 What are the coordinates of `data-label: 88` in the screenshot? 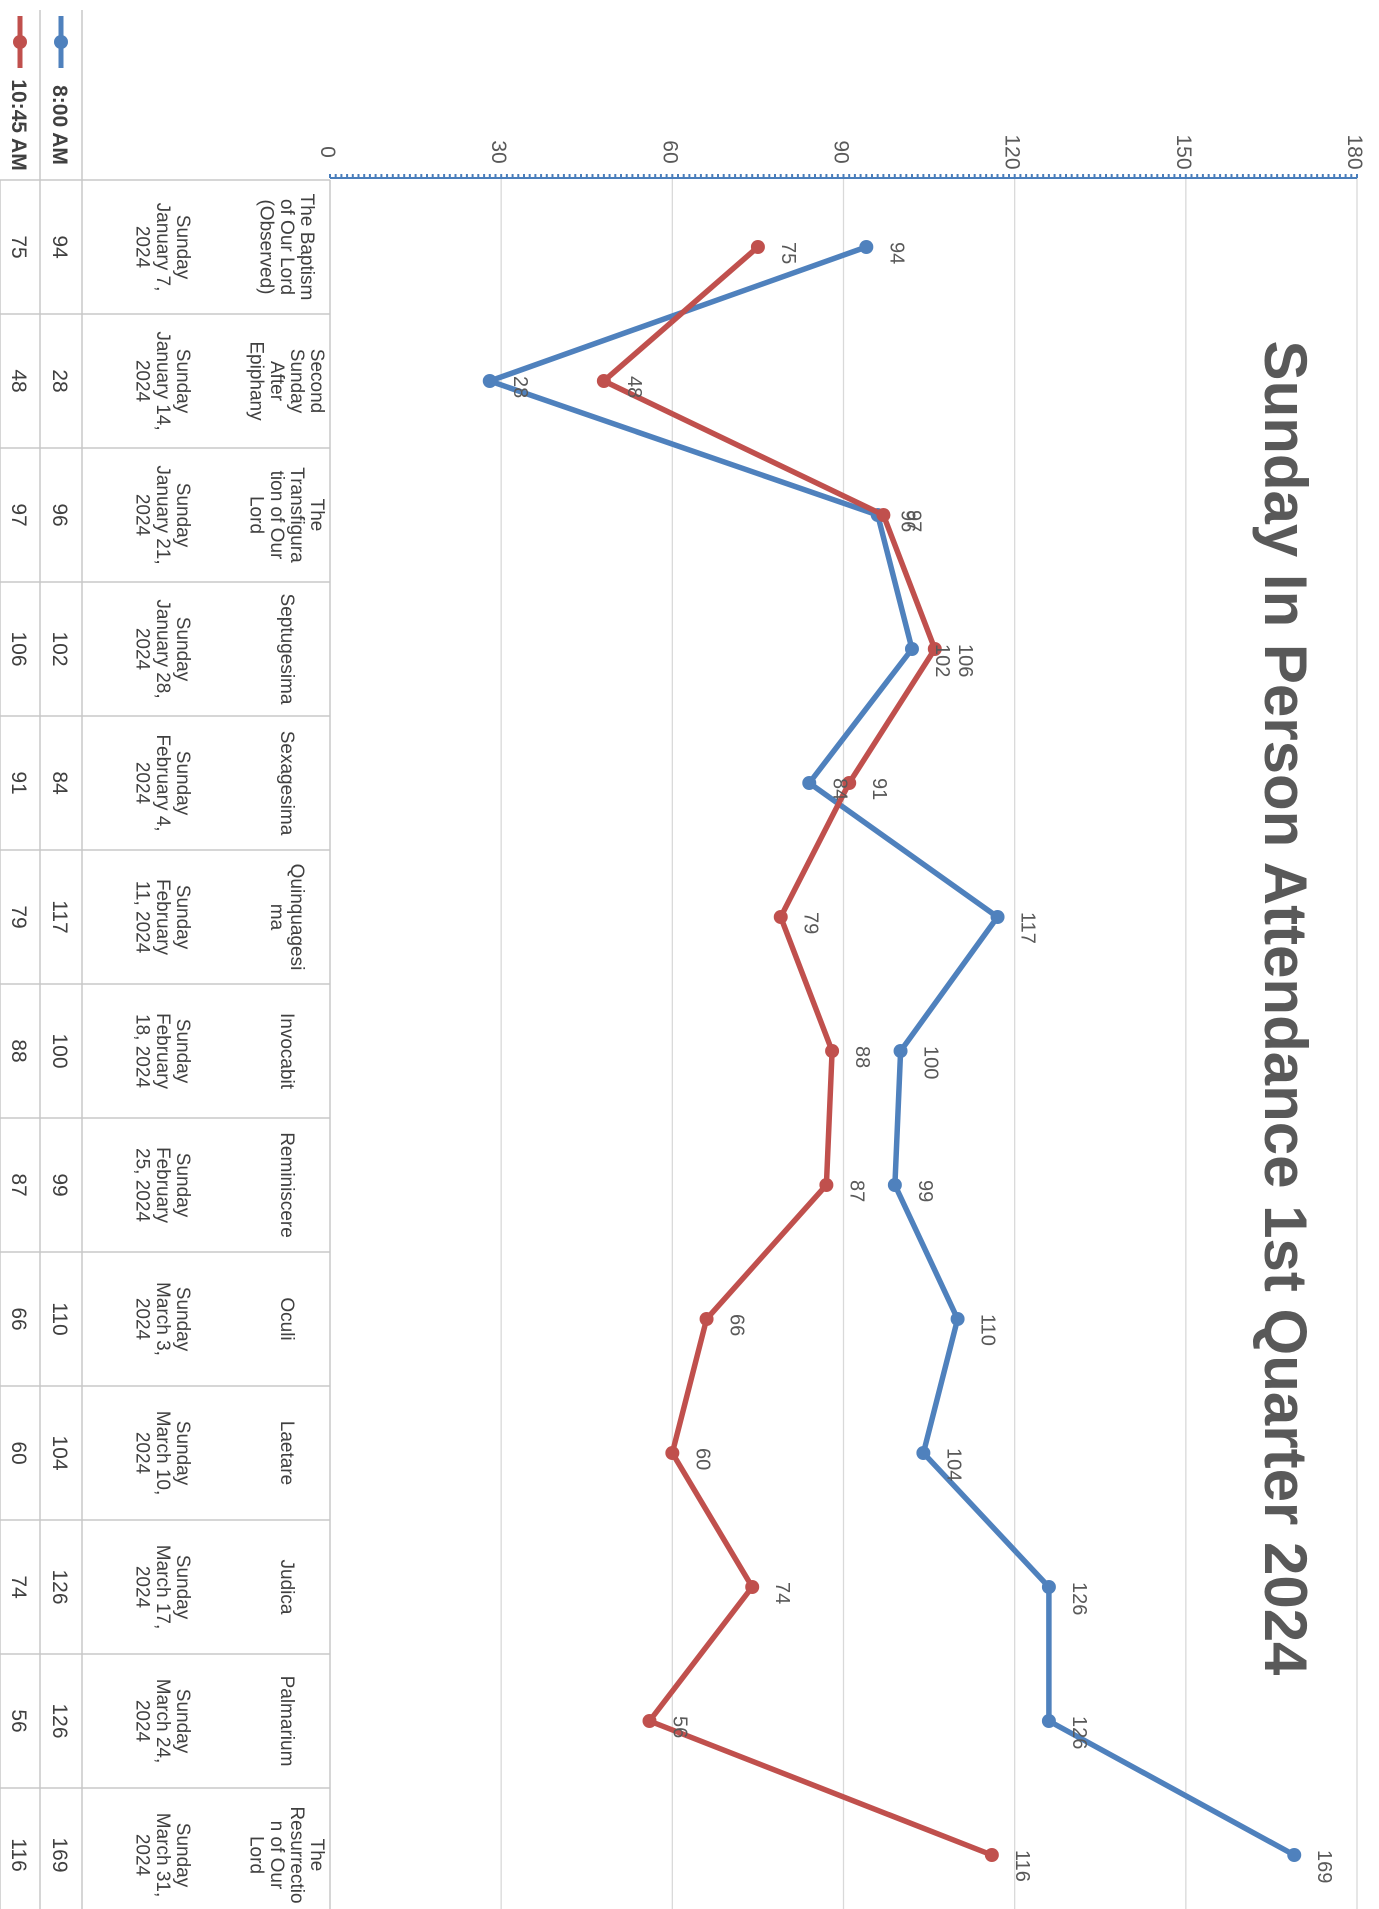 It's located at (862, 1057).